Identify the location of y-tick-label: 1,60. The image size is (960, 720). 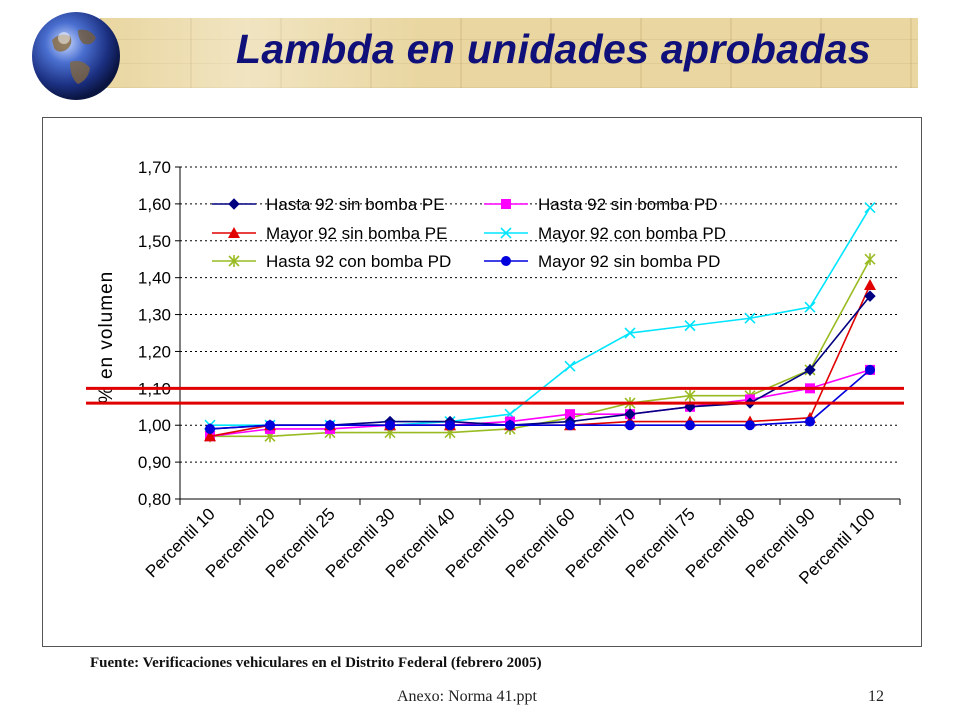
(154, 204).